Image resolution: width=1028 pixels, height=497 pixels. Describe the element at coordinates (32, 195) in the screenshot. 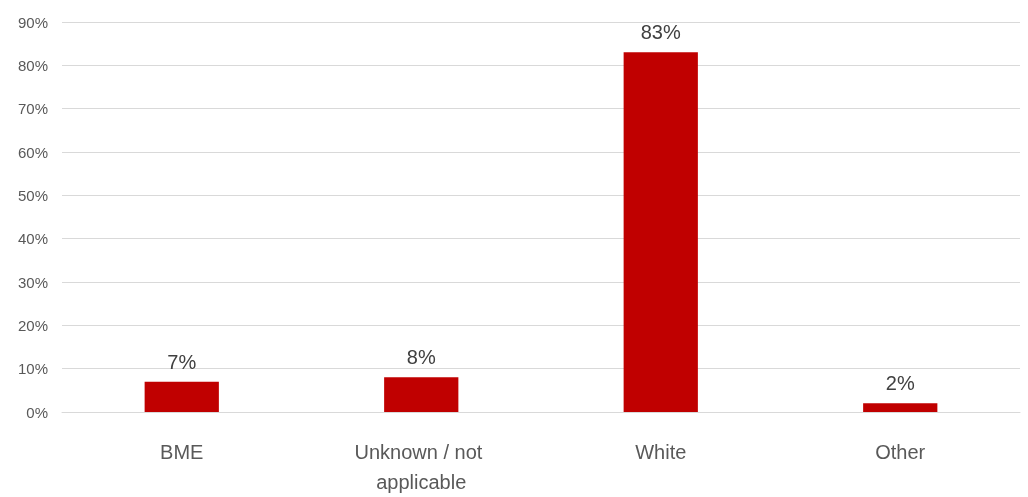

I see `y-tick-label: 50%` at that location.